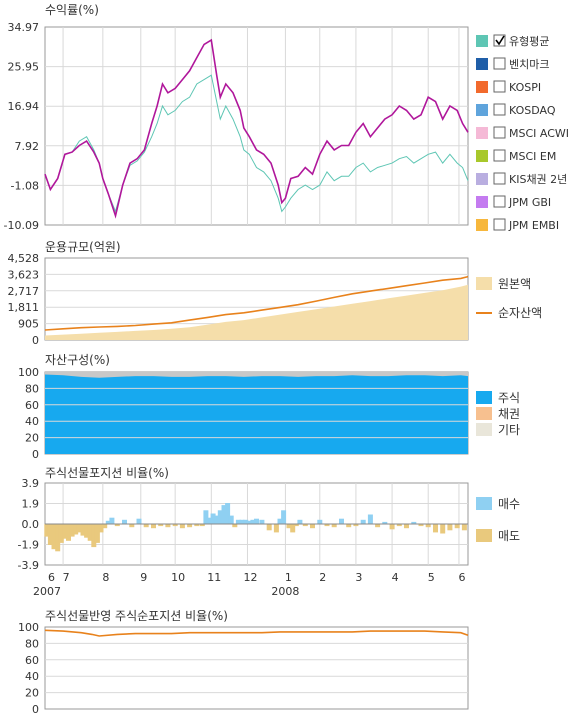 The image size is (571, 714). Describe the element at coordinates (256, 312) in the screenshot. I see `series-principal-area` at that location.